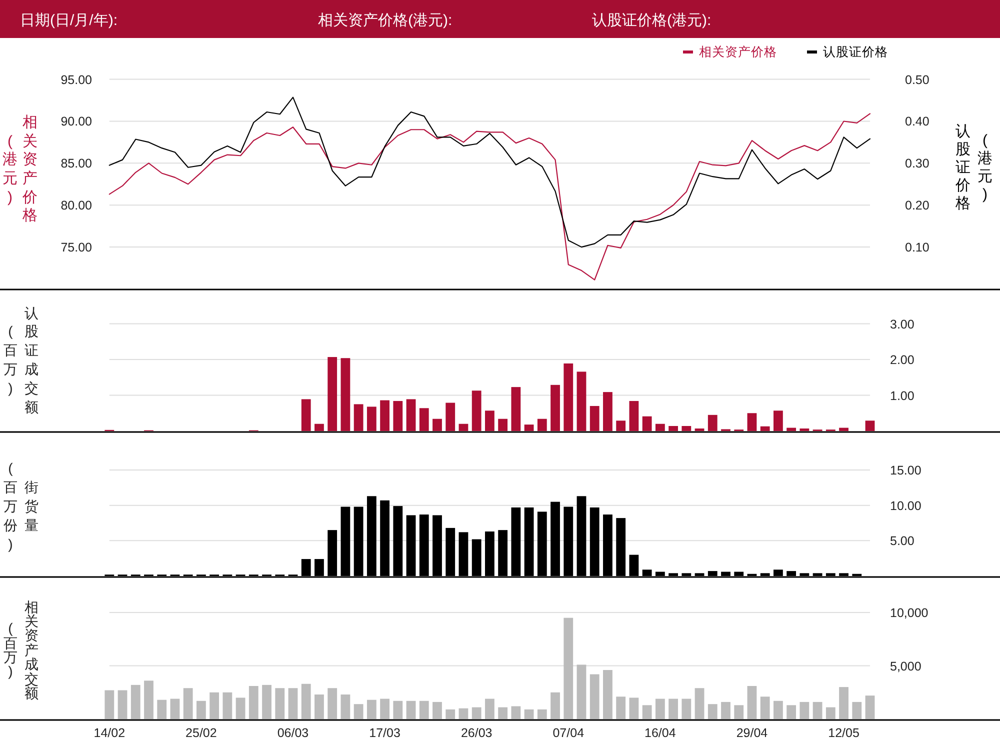 The width and height of the screenshot is (1000, 751). Describe the element at coordinates (917, 79) in the screenshot. I see `y2-tick-label: 0.50` at that location.